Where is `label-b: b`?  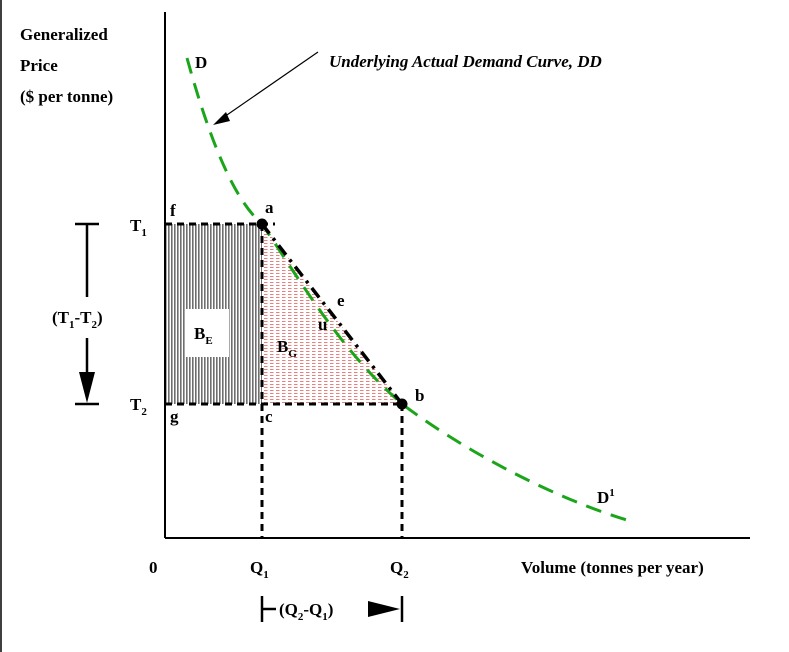
label-b: b is located at coordinates (419, 395).